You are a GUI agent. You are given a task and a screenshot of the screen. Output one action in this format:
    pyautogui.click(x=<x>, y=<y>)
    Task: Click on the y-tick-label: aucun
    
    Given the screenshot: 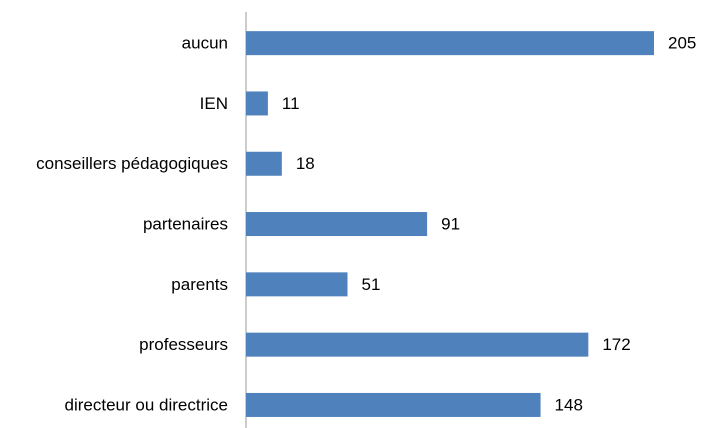 What is the action you would take?
    pyautogui.click(x=205, y=43)
    